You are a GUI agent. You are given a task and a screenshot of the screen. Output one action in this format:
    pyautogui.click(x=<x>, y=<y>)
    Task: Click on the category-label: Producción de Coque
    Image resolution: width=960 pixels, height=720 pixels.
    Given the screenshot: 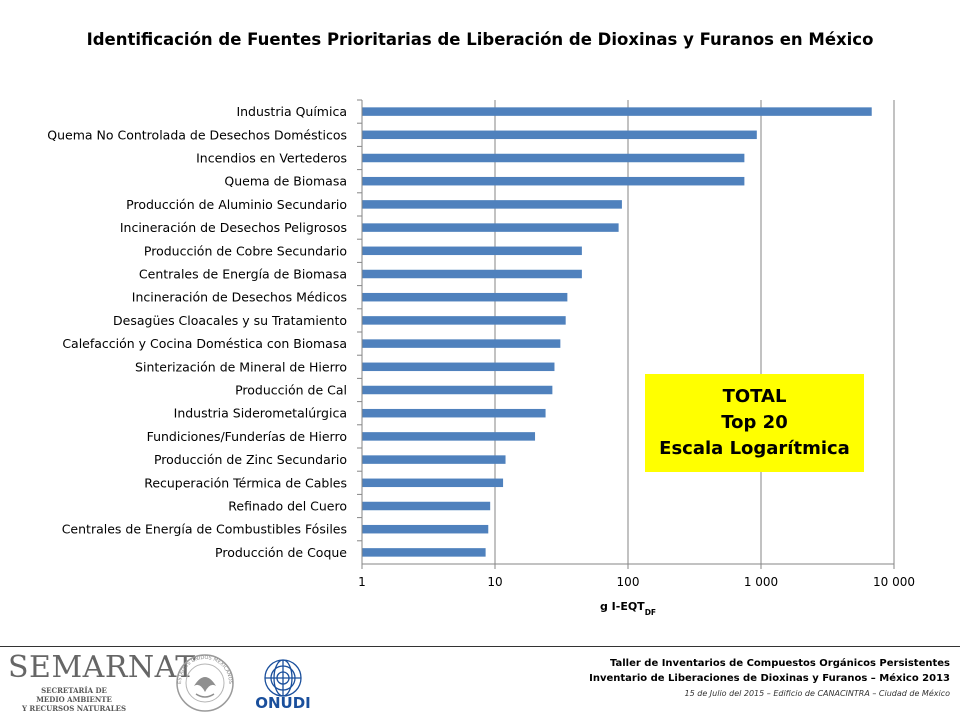 What is the action you would take?
    pyautogui.click(x=281, y=552)
    